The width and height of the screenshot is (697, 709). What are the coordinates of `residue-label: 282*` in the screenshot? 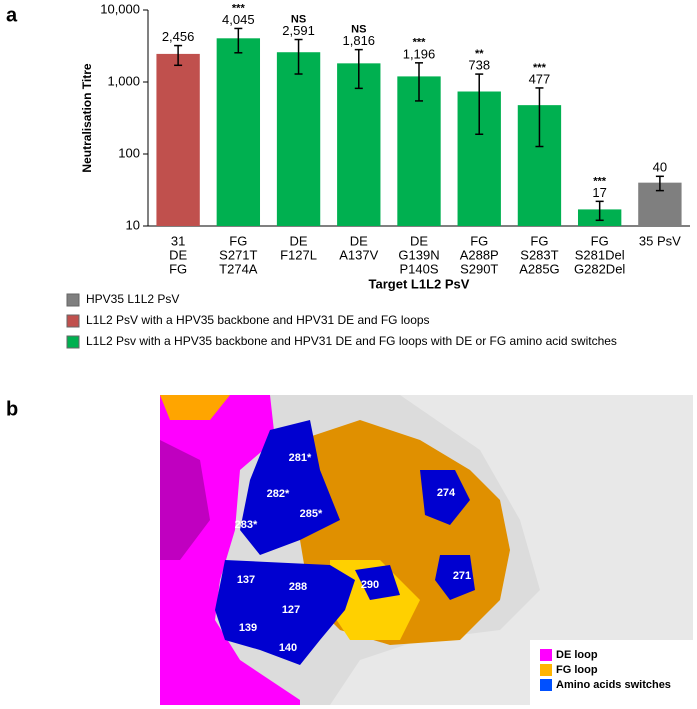 It's located at (278, 494).